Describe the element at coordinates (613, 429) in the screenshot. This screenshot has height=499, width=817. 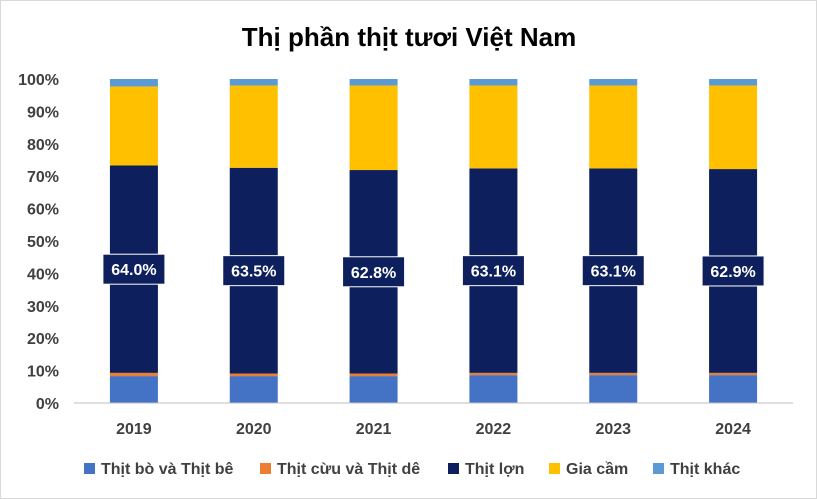
I see `x-tick-label: 2023` at that location.